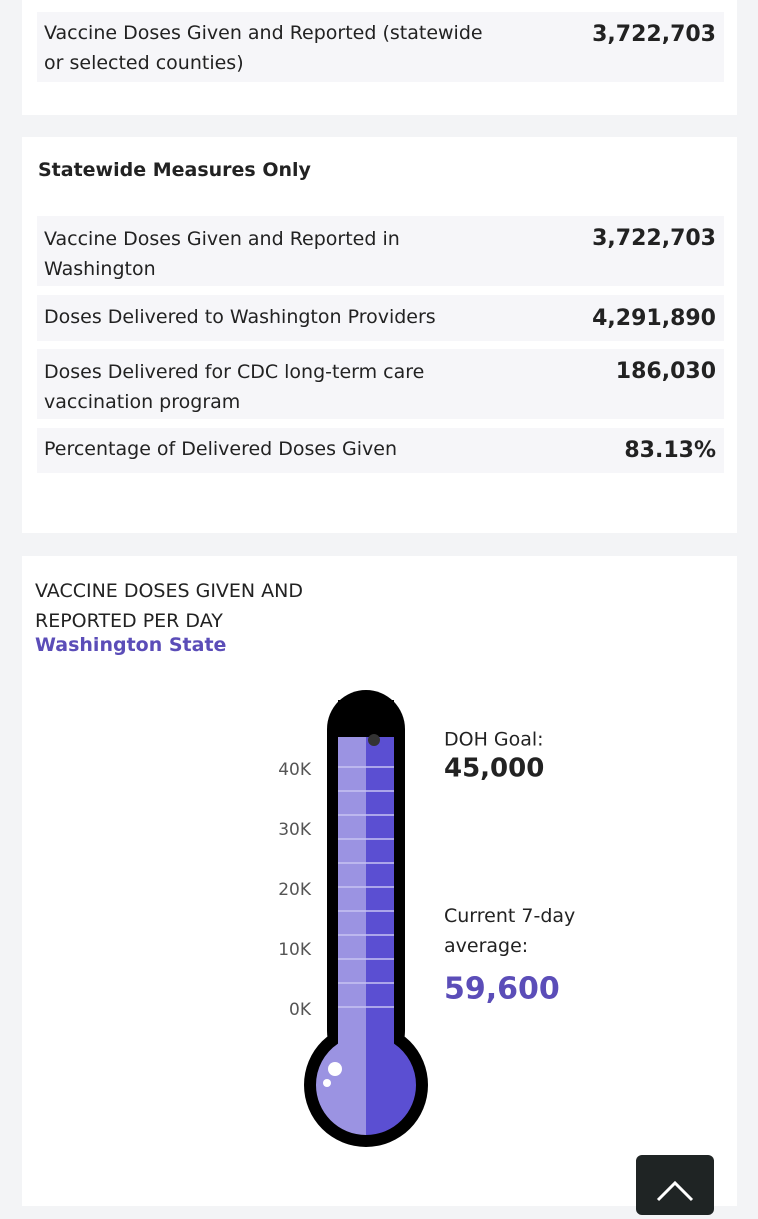  Describe the element at coordinates (300, 1010) in the screenshot. I see `y-tick-label: 0K` at that location.